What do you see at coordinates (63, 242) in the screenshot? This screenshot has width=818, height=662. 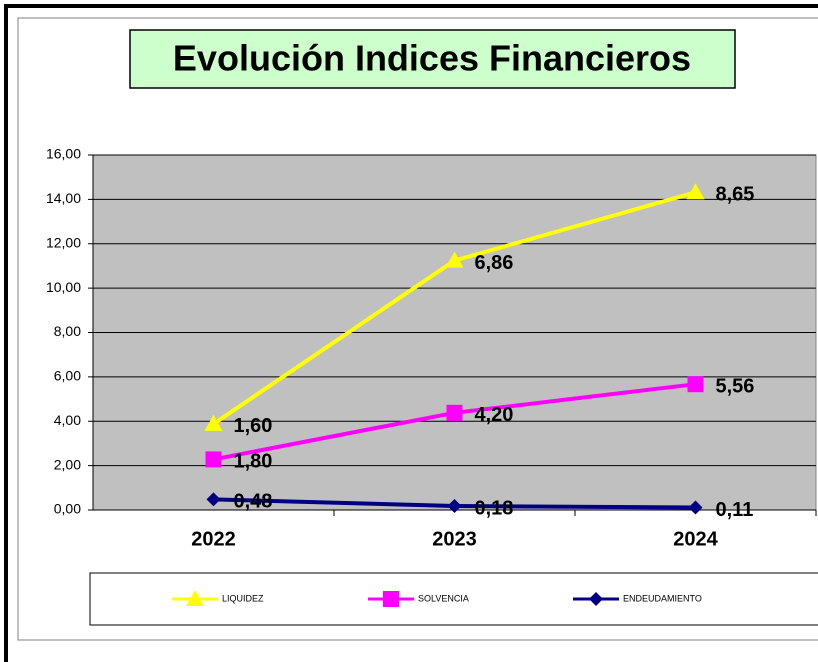 I see `y-tick-label: 12,00` at bounding box center [63, 242].